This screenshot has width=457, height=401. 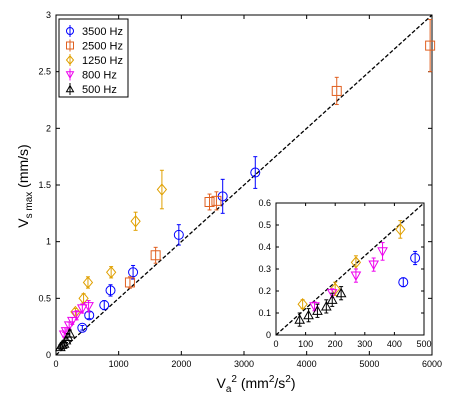 What do you see at coordinates (99, 76) in the screenshot?
I see `legend-label: 800 Hz` at bounding box center [99, 76].